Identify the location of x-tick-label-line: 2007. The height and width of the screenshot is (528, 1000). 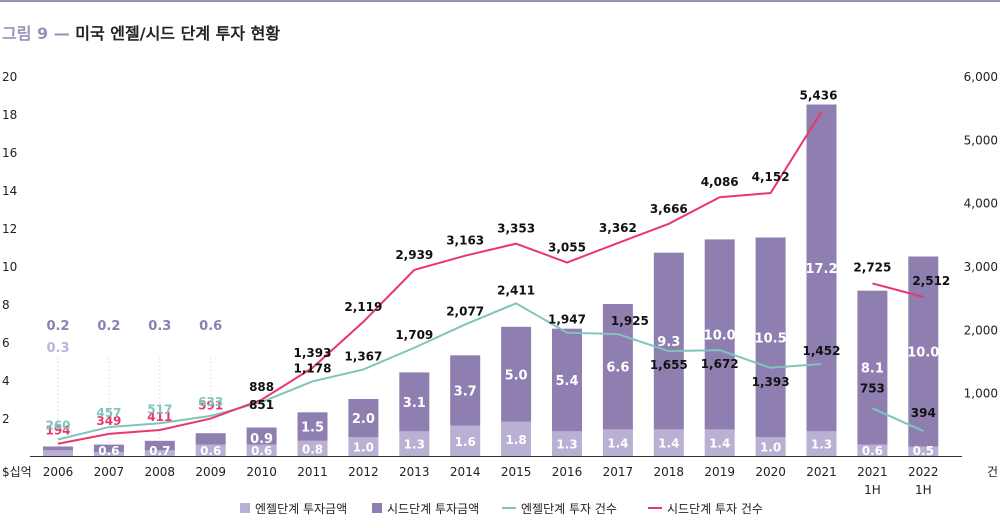
(109, 472).